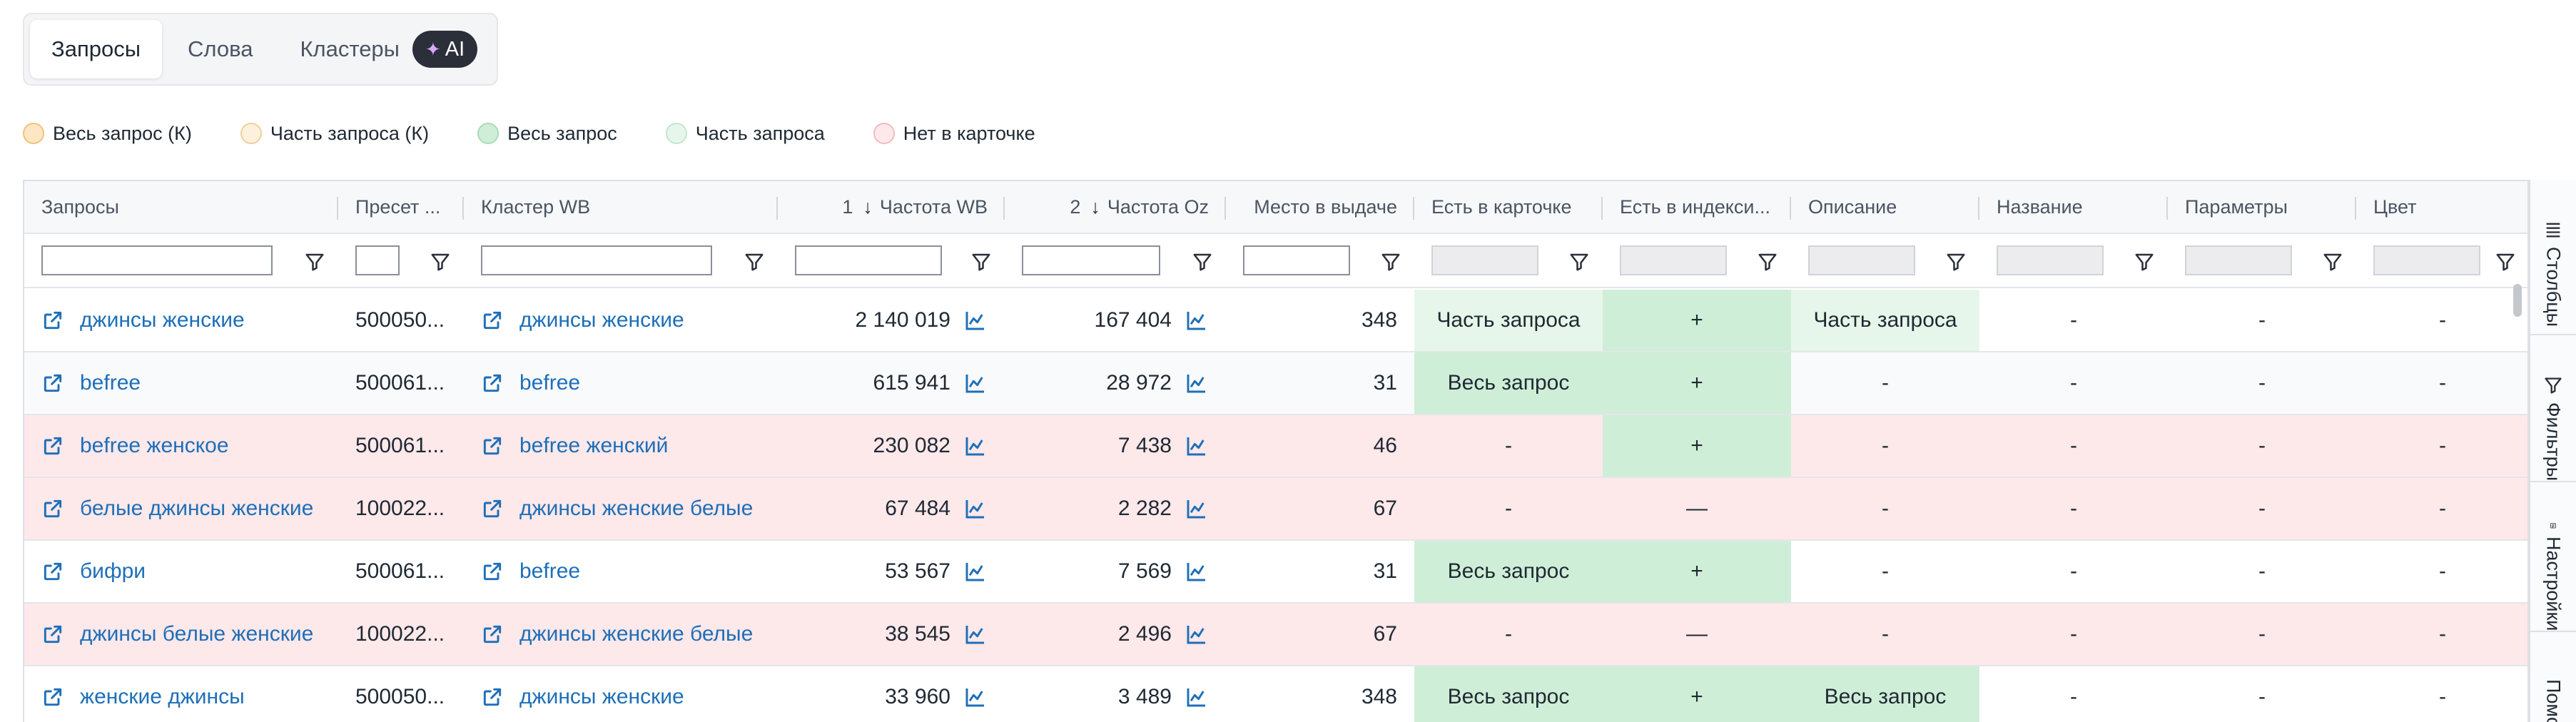  Describe the element at coordinates (1508, 508) in the screenshot. I see `cell-in_card: -` at that location.